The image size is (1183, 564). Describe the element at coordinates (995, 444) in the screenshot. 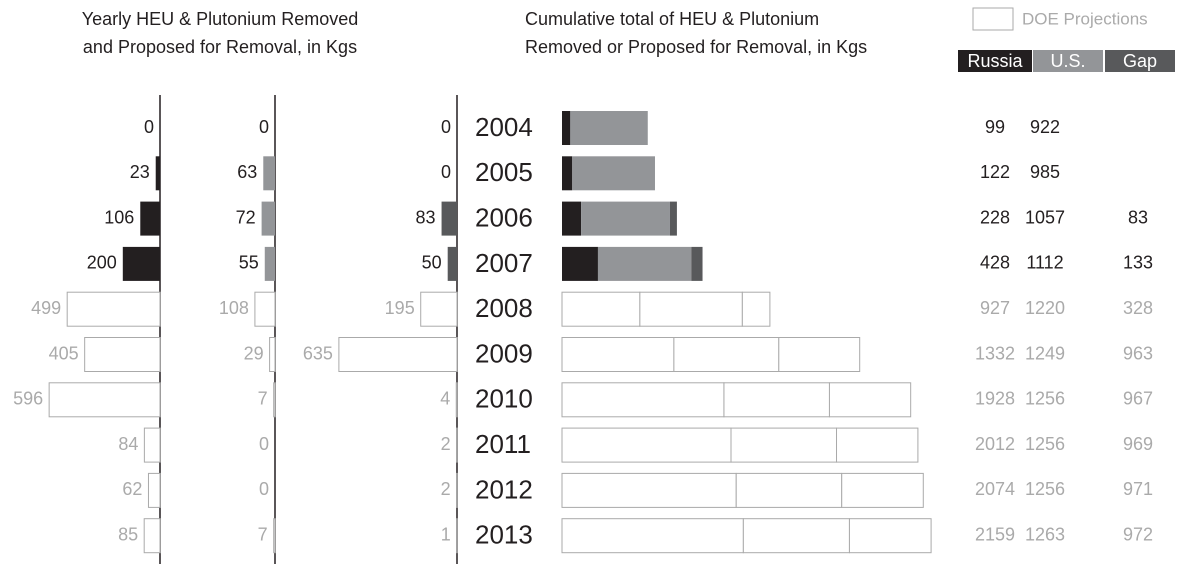

I see `cumulative-value-label: 2012` at that location.